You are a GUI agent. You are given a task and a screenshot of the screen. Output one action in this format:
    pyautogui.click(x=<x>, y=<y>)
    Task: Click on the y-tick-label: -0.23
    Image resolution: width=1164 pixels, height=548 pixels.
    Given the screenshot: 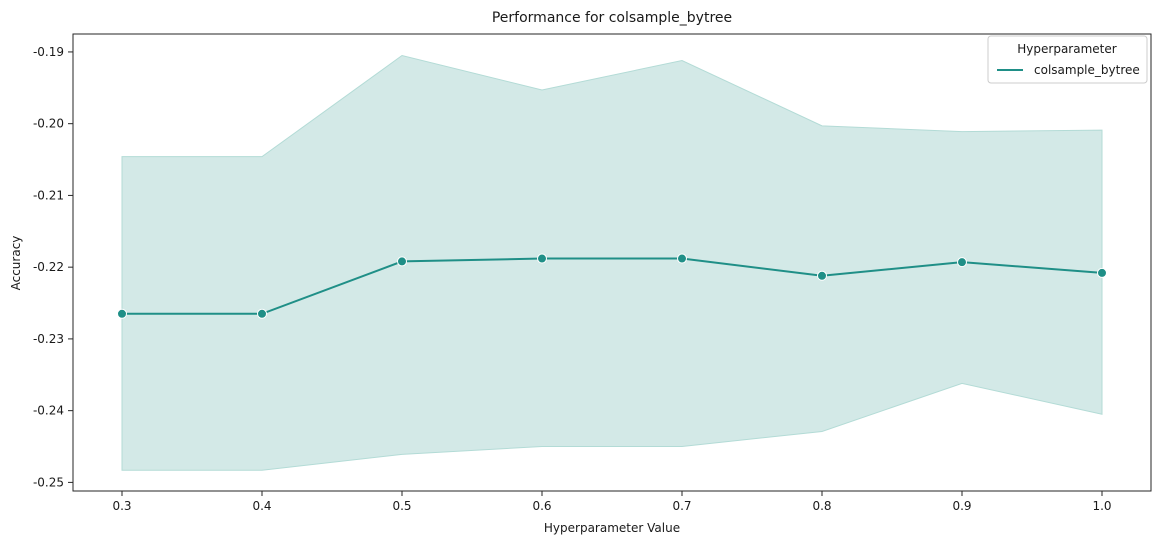 What is the action you would take?
    pyautogui.click(x=48, y=339)
    